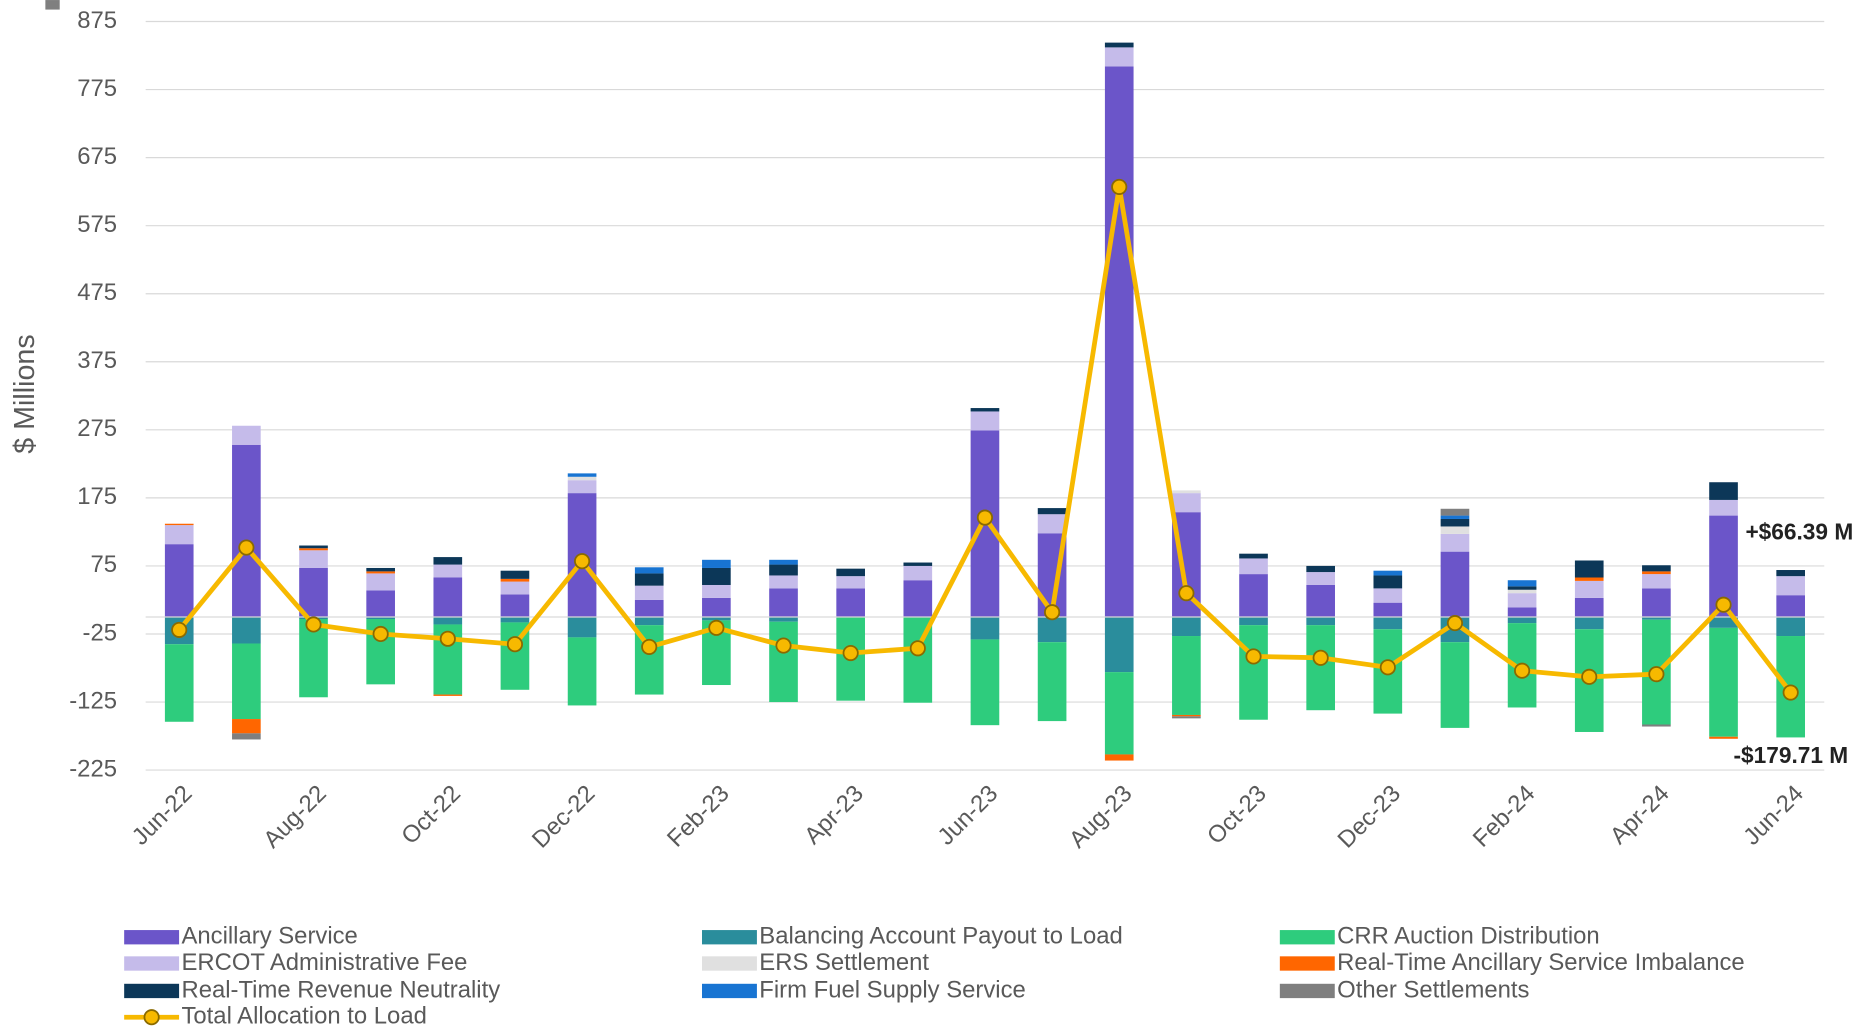 This screenshot has width=1872, height=1028. I want to click on y-tick-label: -225, so click(93, 768).